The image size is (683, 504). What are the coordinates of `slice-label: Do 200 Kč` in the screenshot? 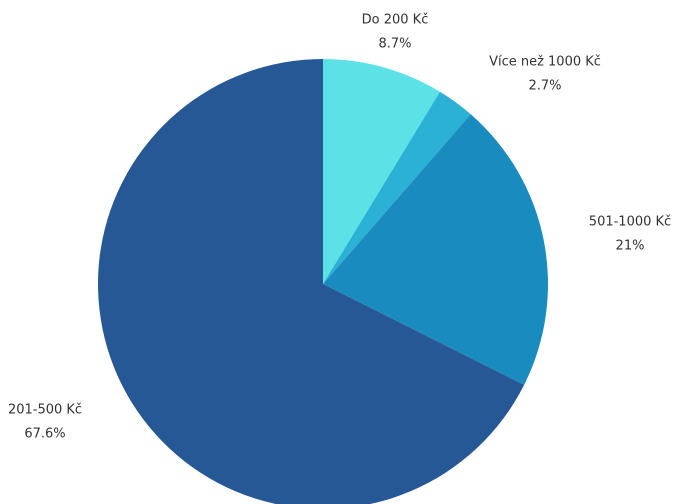 It's located at (395, 20).